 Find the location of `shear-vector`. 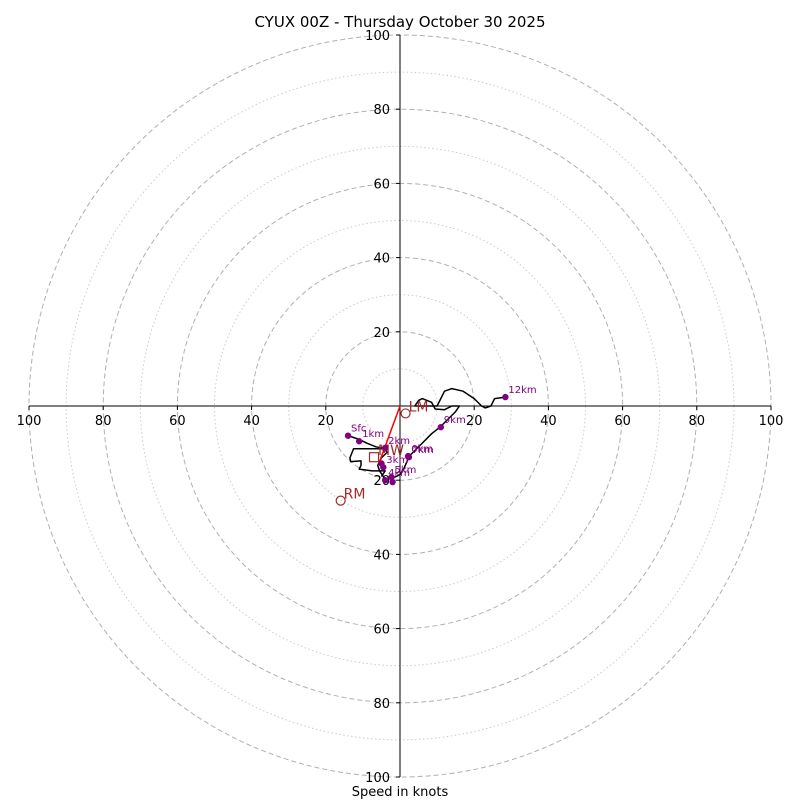

shear-vector is located at coordinates (389, 433).